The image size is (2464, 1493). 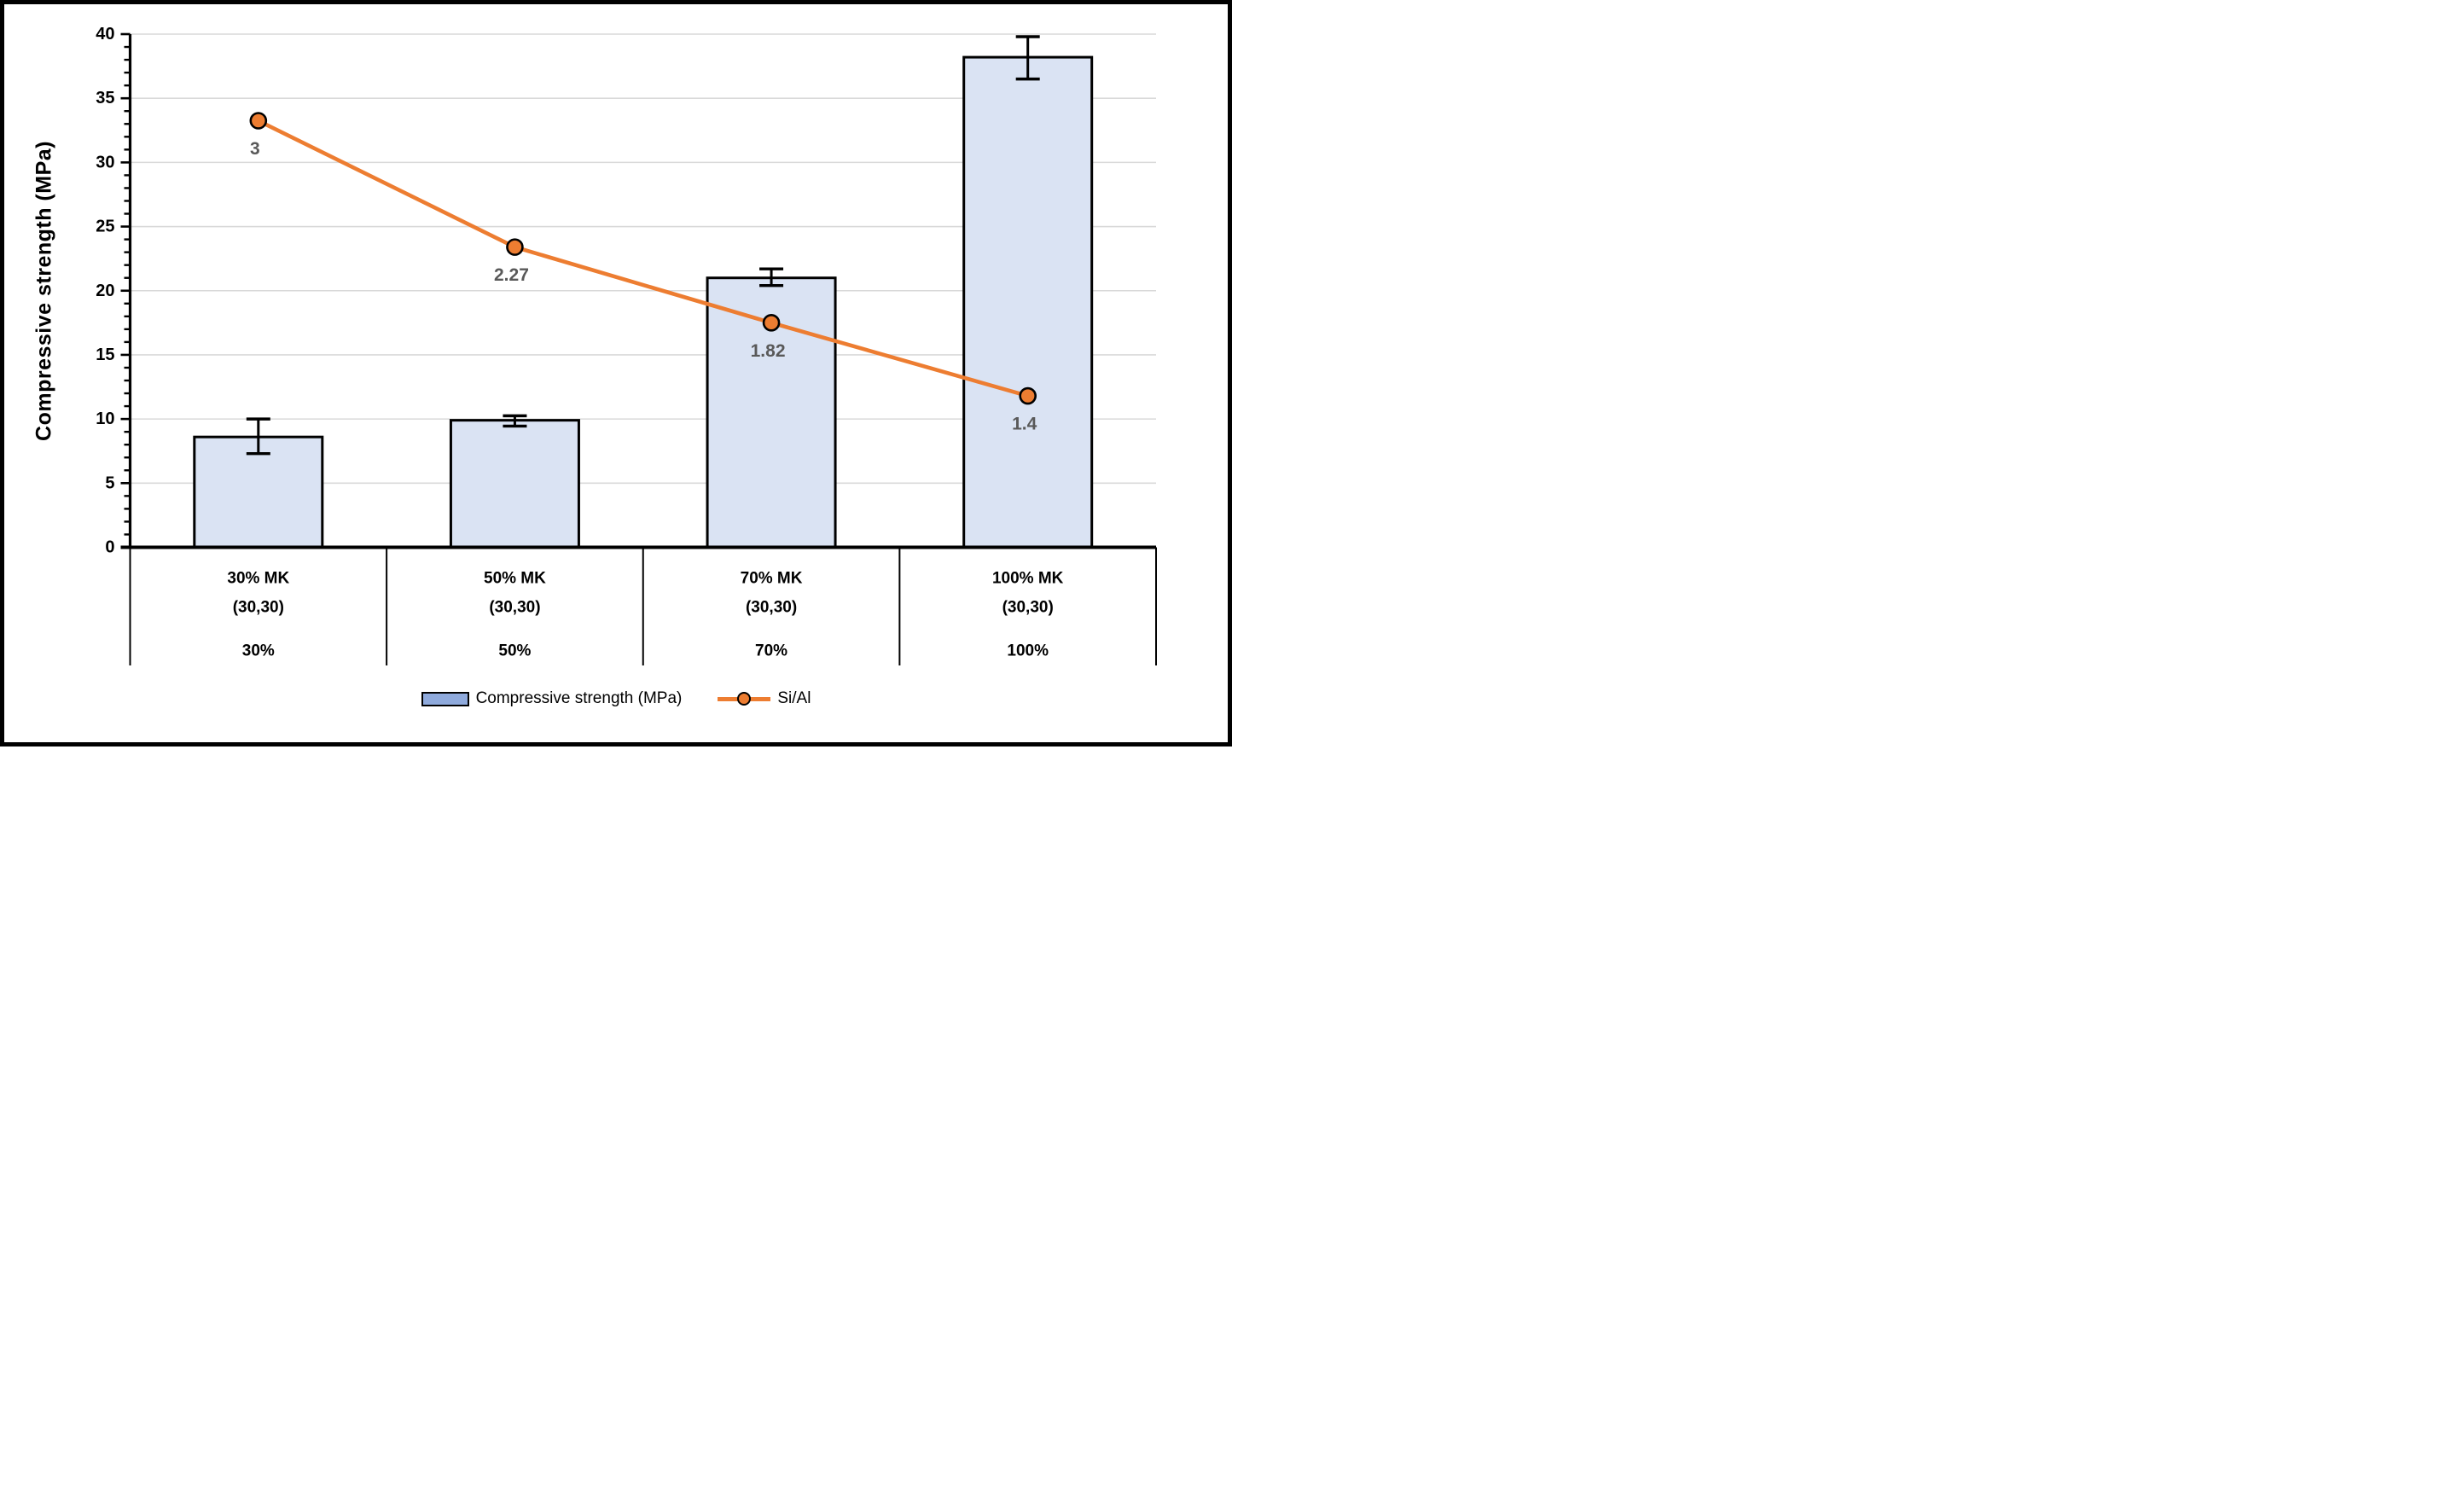 I want to click on legend-bar-swatch-icon, so click(x=445, y=698).